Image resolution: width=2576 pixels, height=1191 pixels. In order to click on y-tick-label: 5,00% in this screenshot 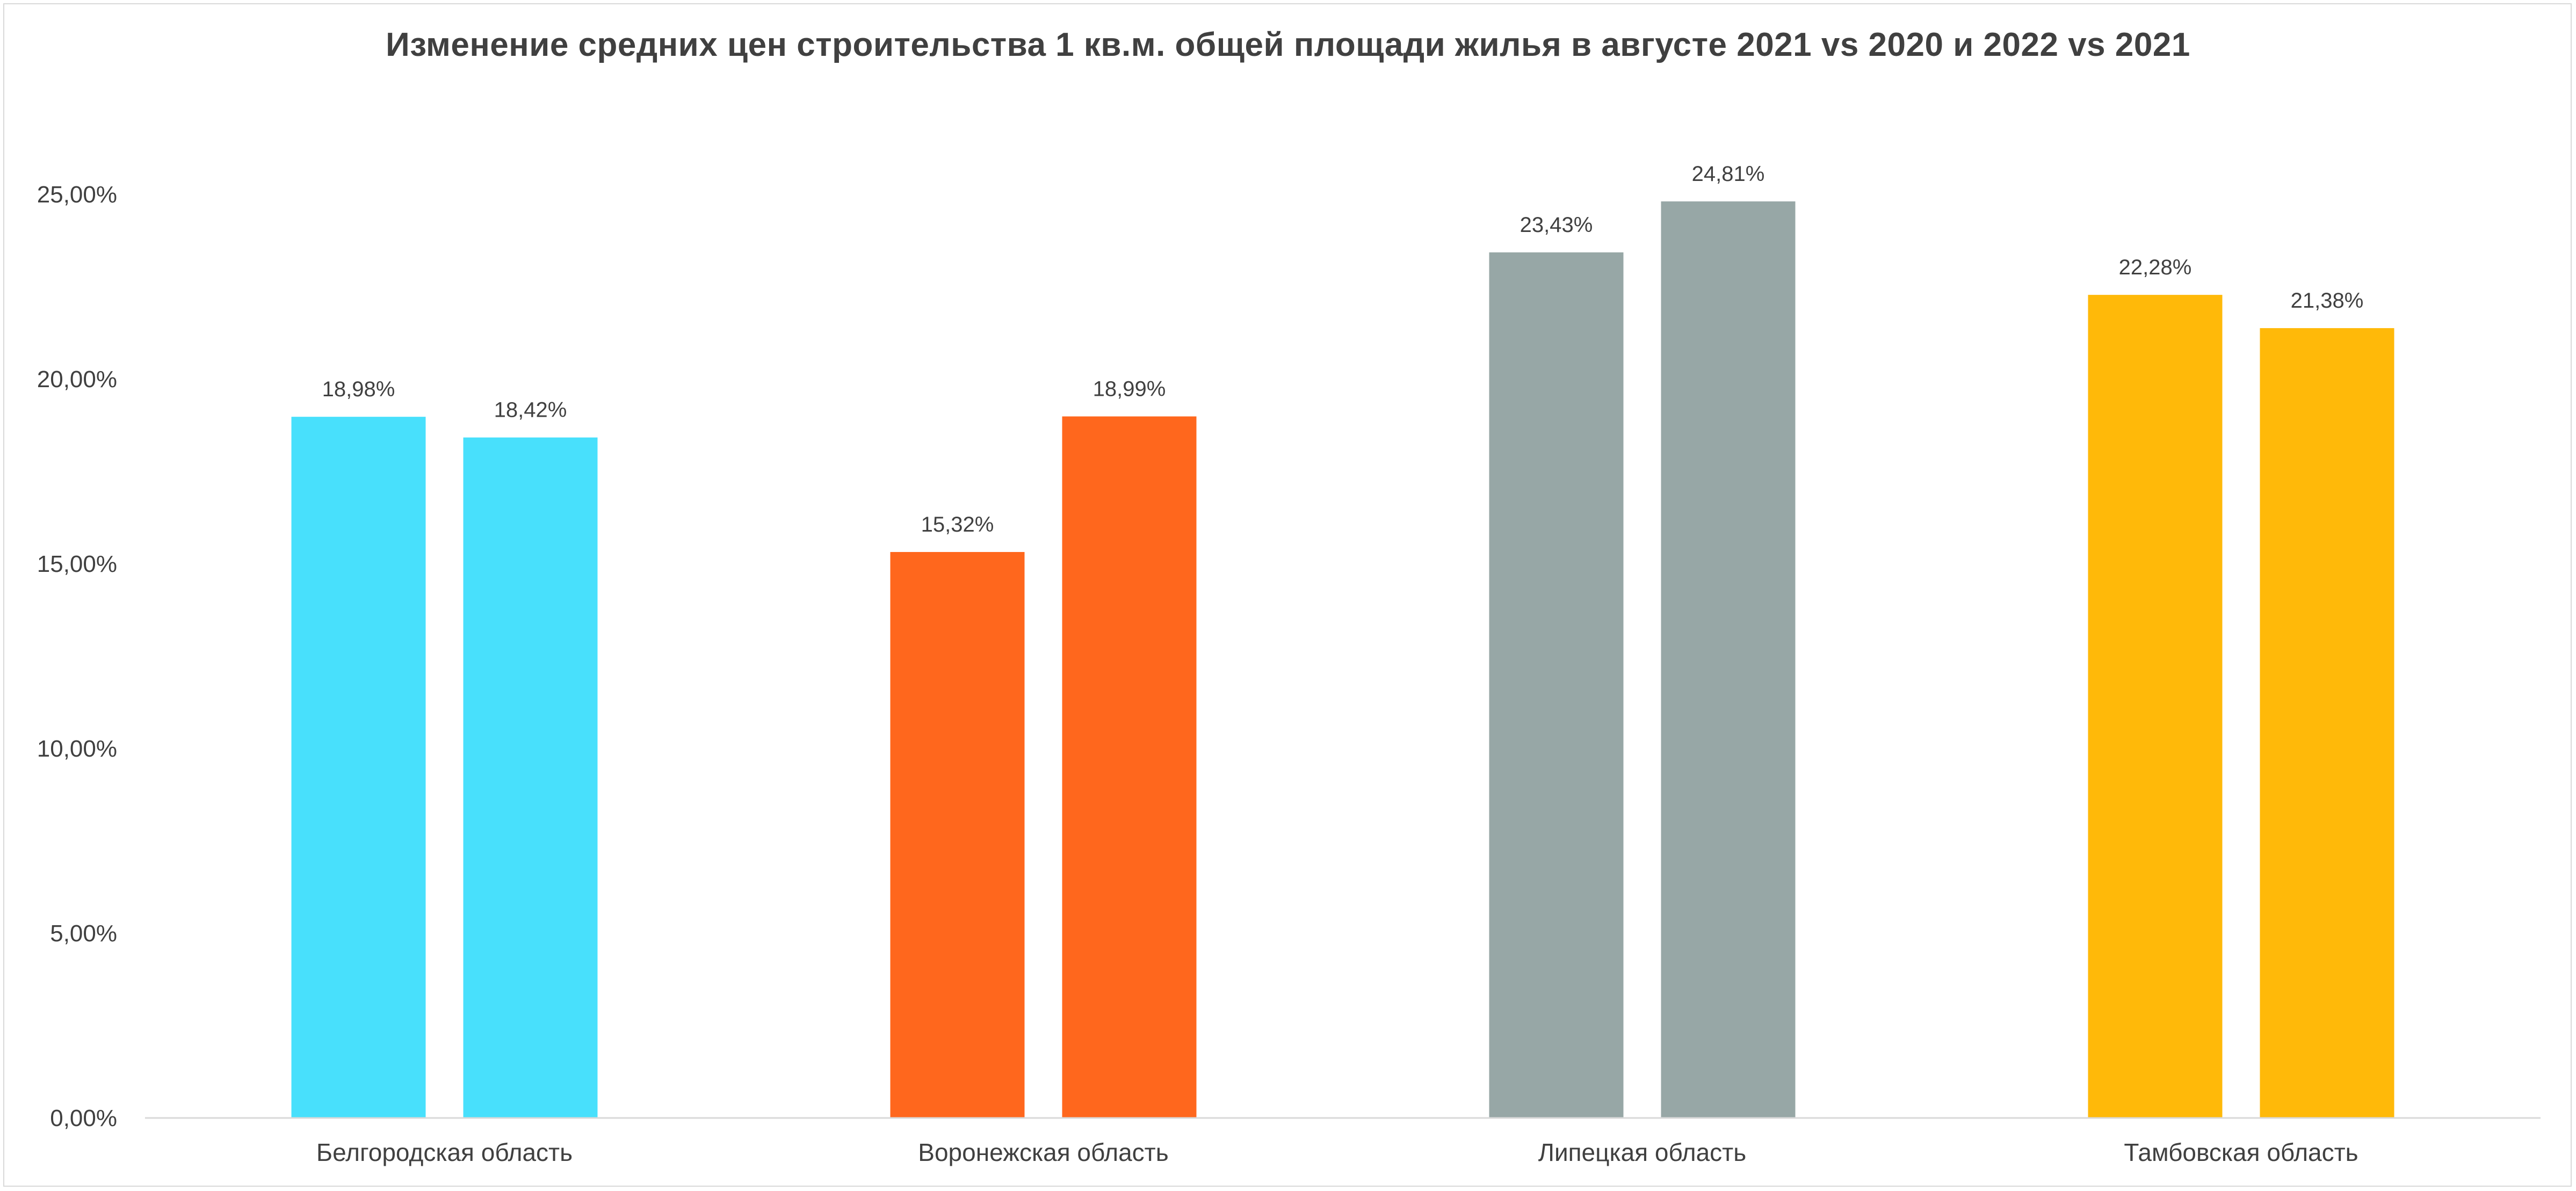, I will do `click(83, 934)`.